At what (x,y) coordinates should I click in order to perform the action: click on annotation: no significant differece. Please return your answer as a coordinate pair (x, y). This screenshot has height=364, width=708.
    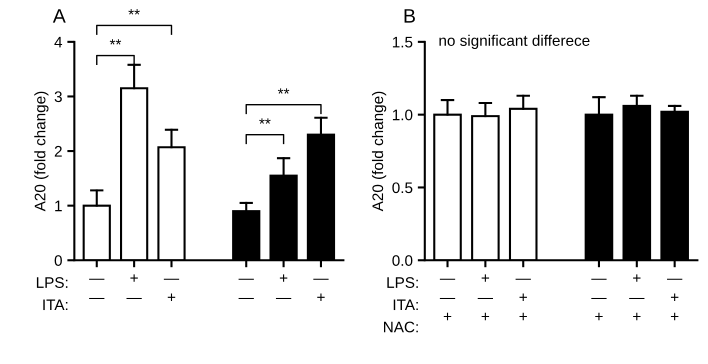
    Looking at the image, I should click on (514, 41).